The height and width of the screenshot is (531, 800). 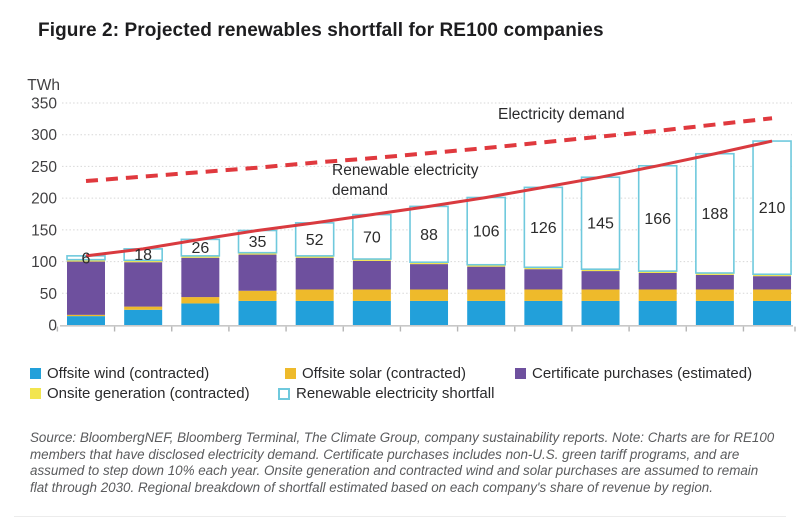 What do you see at coordinates (715, 214) in the screenshot?
I see `bar-value-label: 188` at bounding box center [715, 214].